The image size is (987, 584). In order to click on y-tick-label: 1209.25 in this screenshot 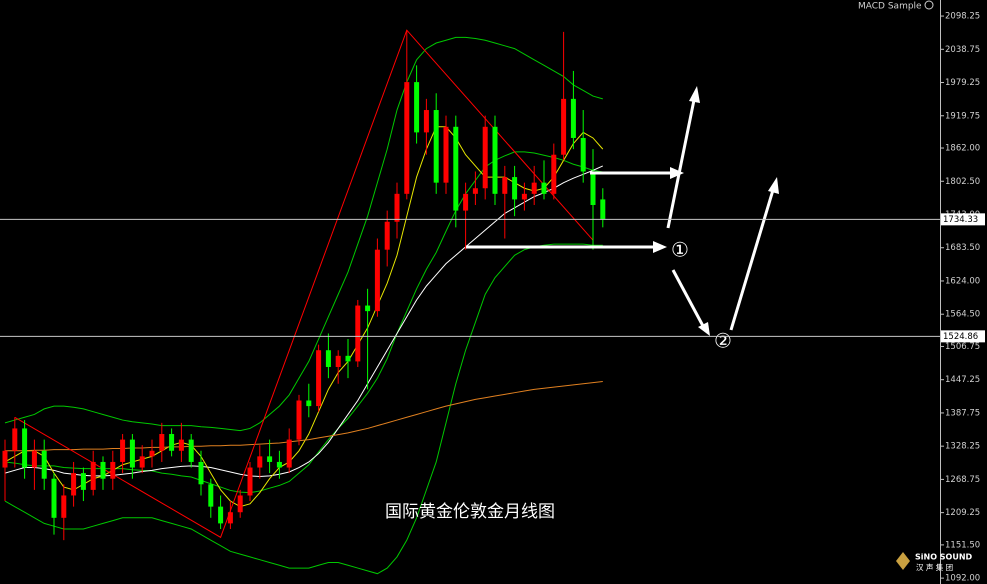, I will do `click(962, 513)`.